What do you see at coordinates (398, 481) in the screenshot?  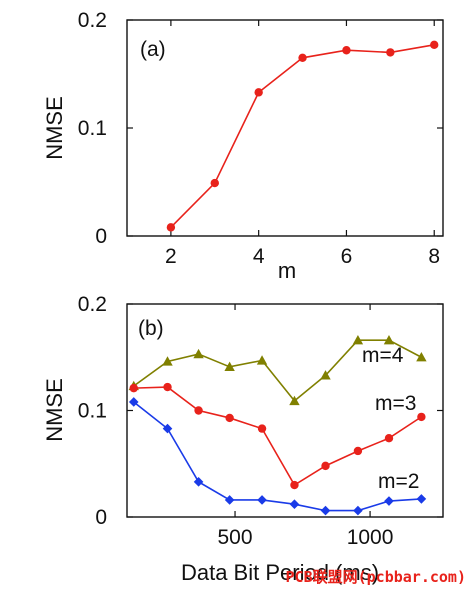 I see `series-label: m=2` at bounding box center [398, 481].